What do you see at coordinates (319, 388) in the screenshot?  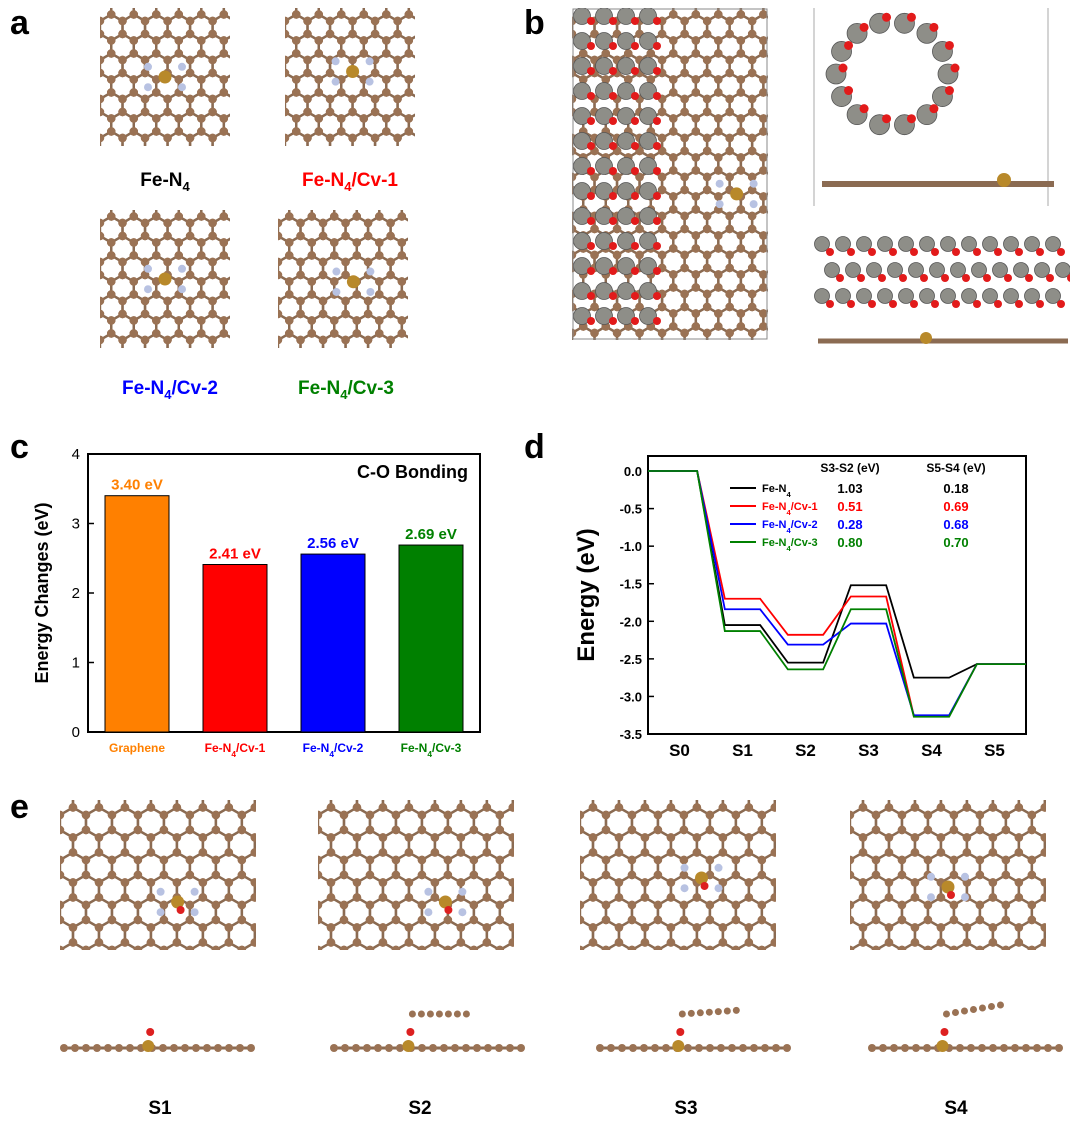 I see `cap3-base: Fe-N` at bounding box center [319, 388].